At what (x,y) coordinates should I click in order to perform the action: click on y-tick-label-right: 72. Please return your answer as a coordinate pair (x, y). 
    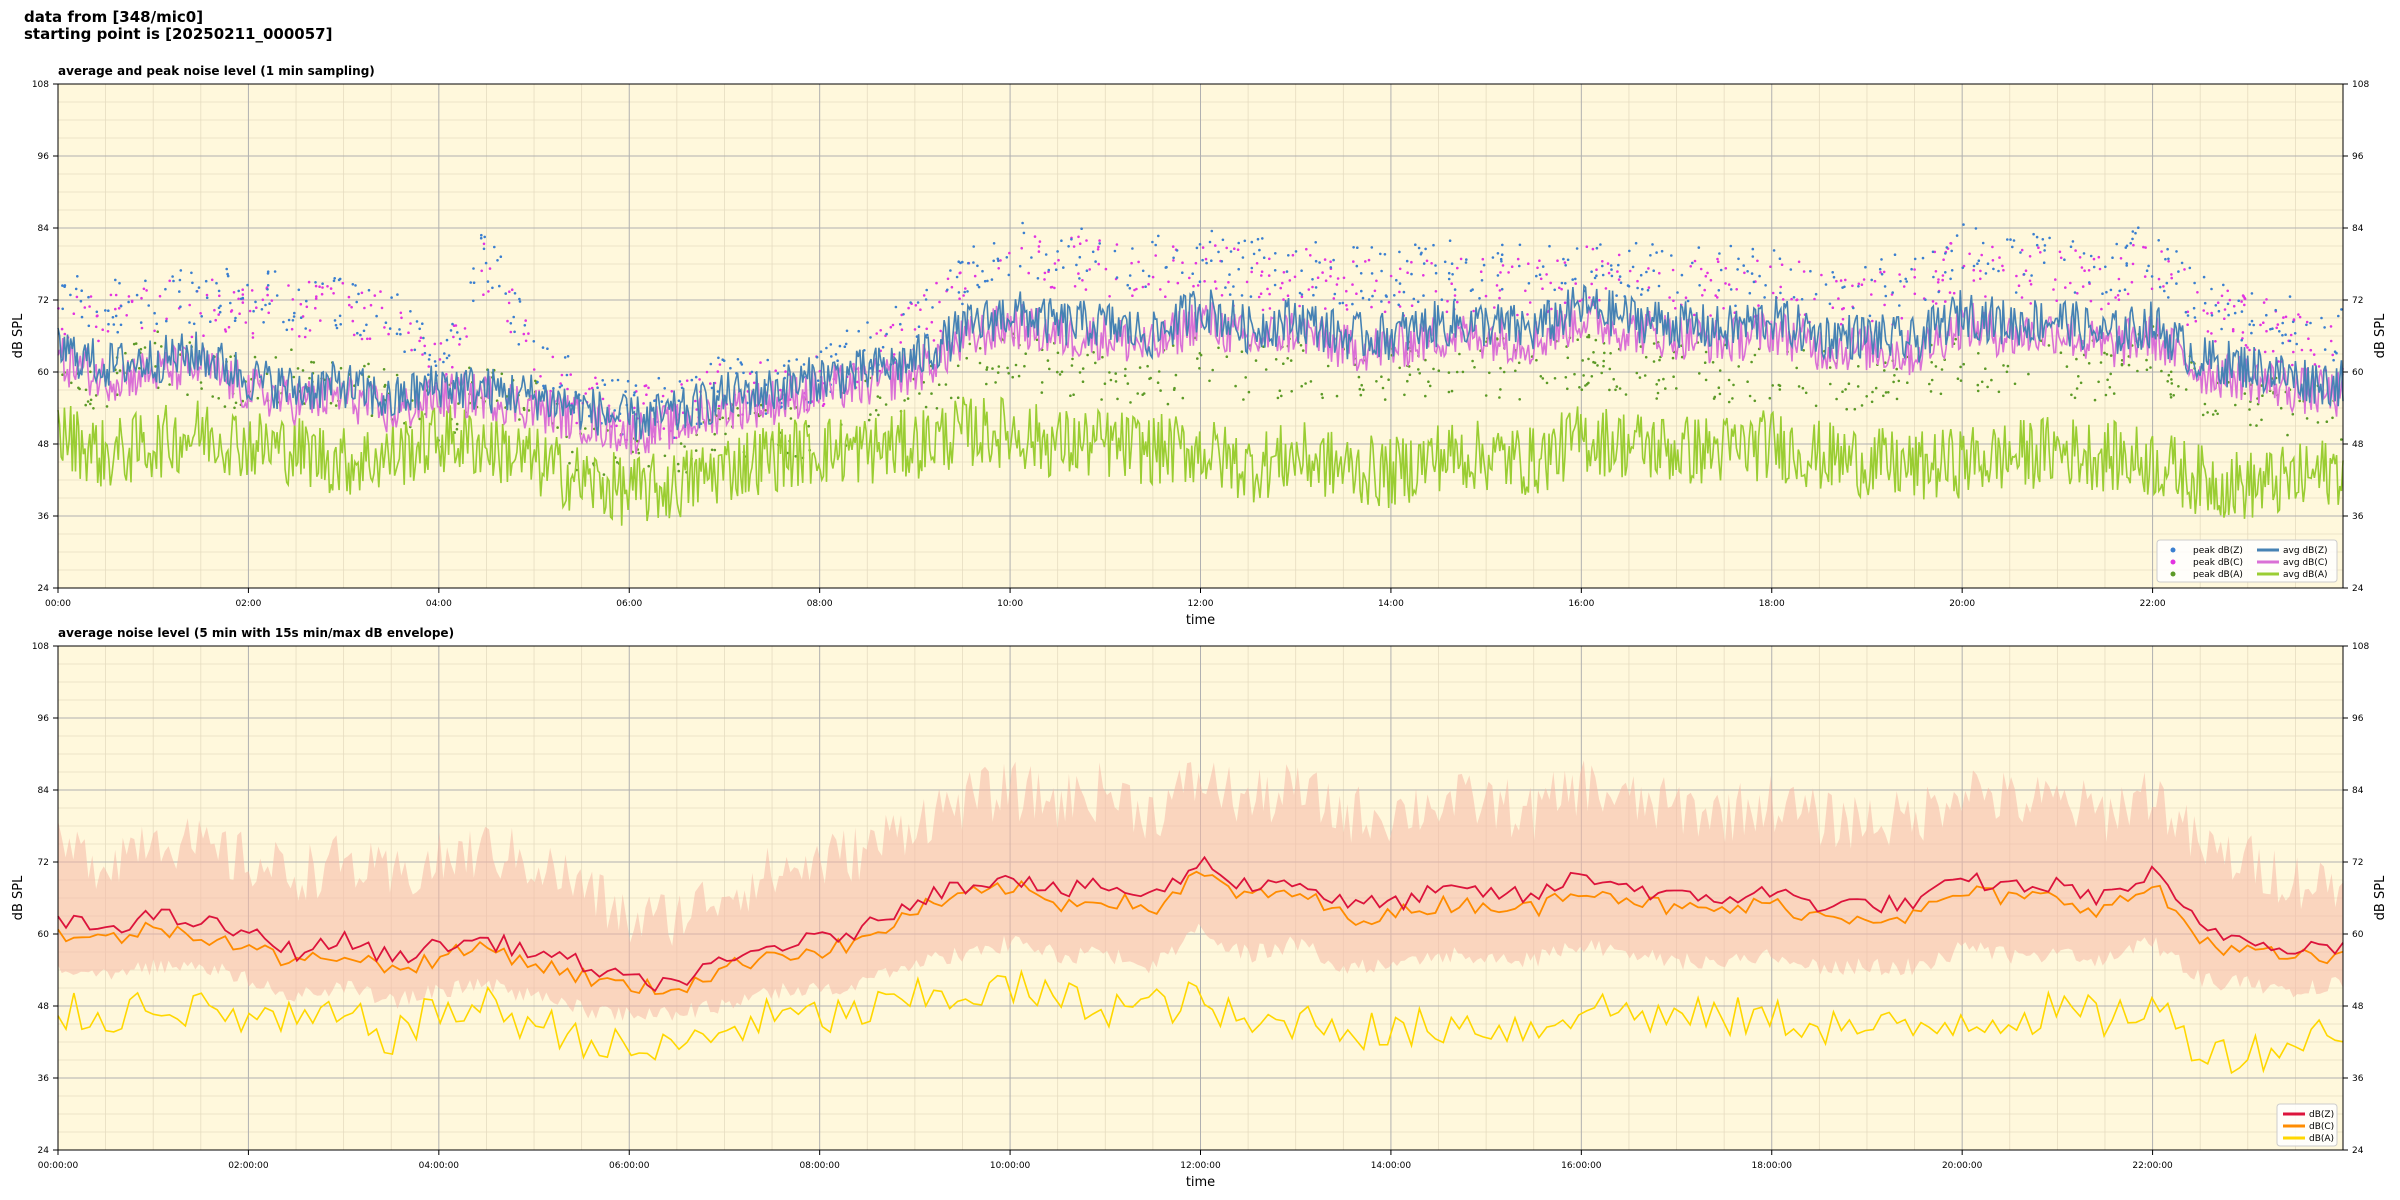
    Looking at the image, I should click on (2357, 863).